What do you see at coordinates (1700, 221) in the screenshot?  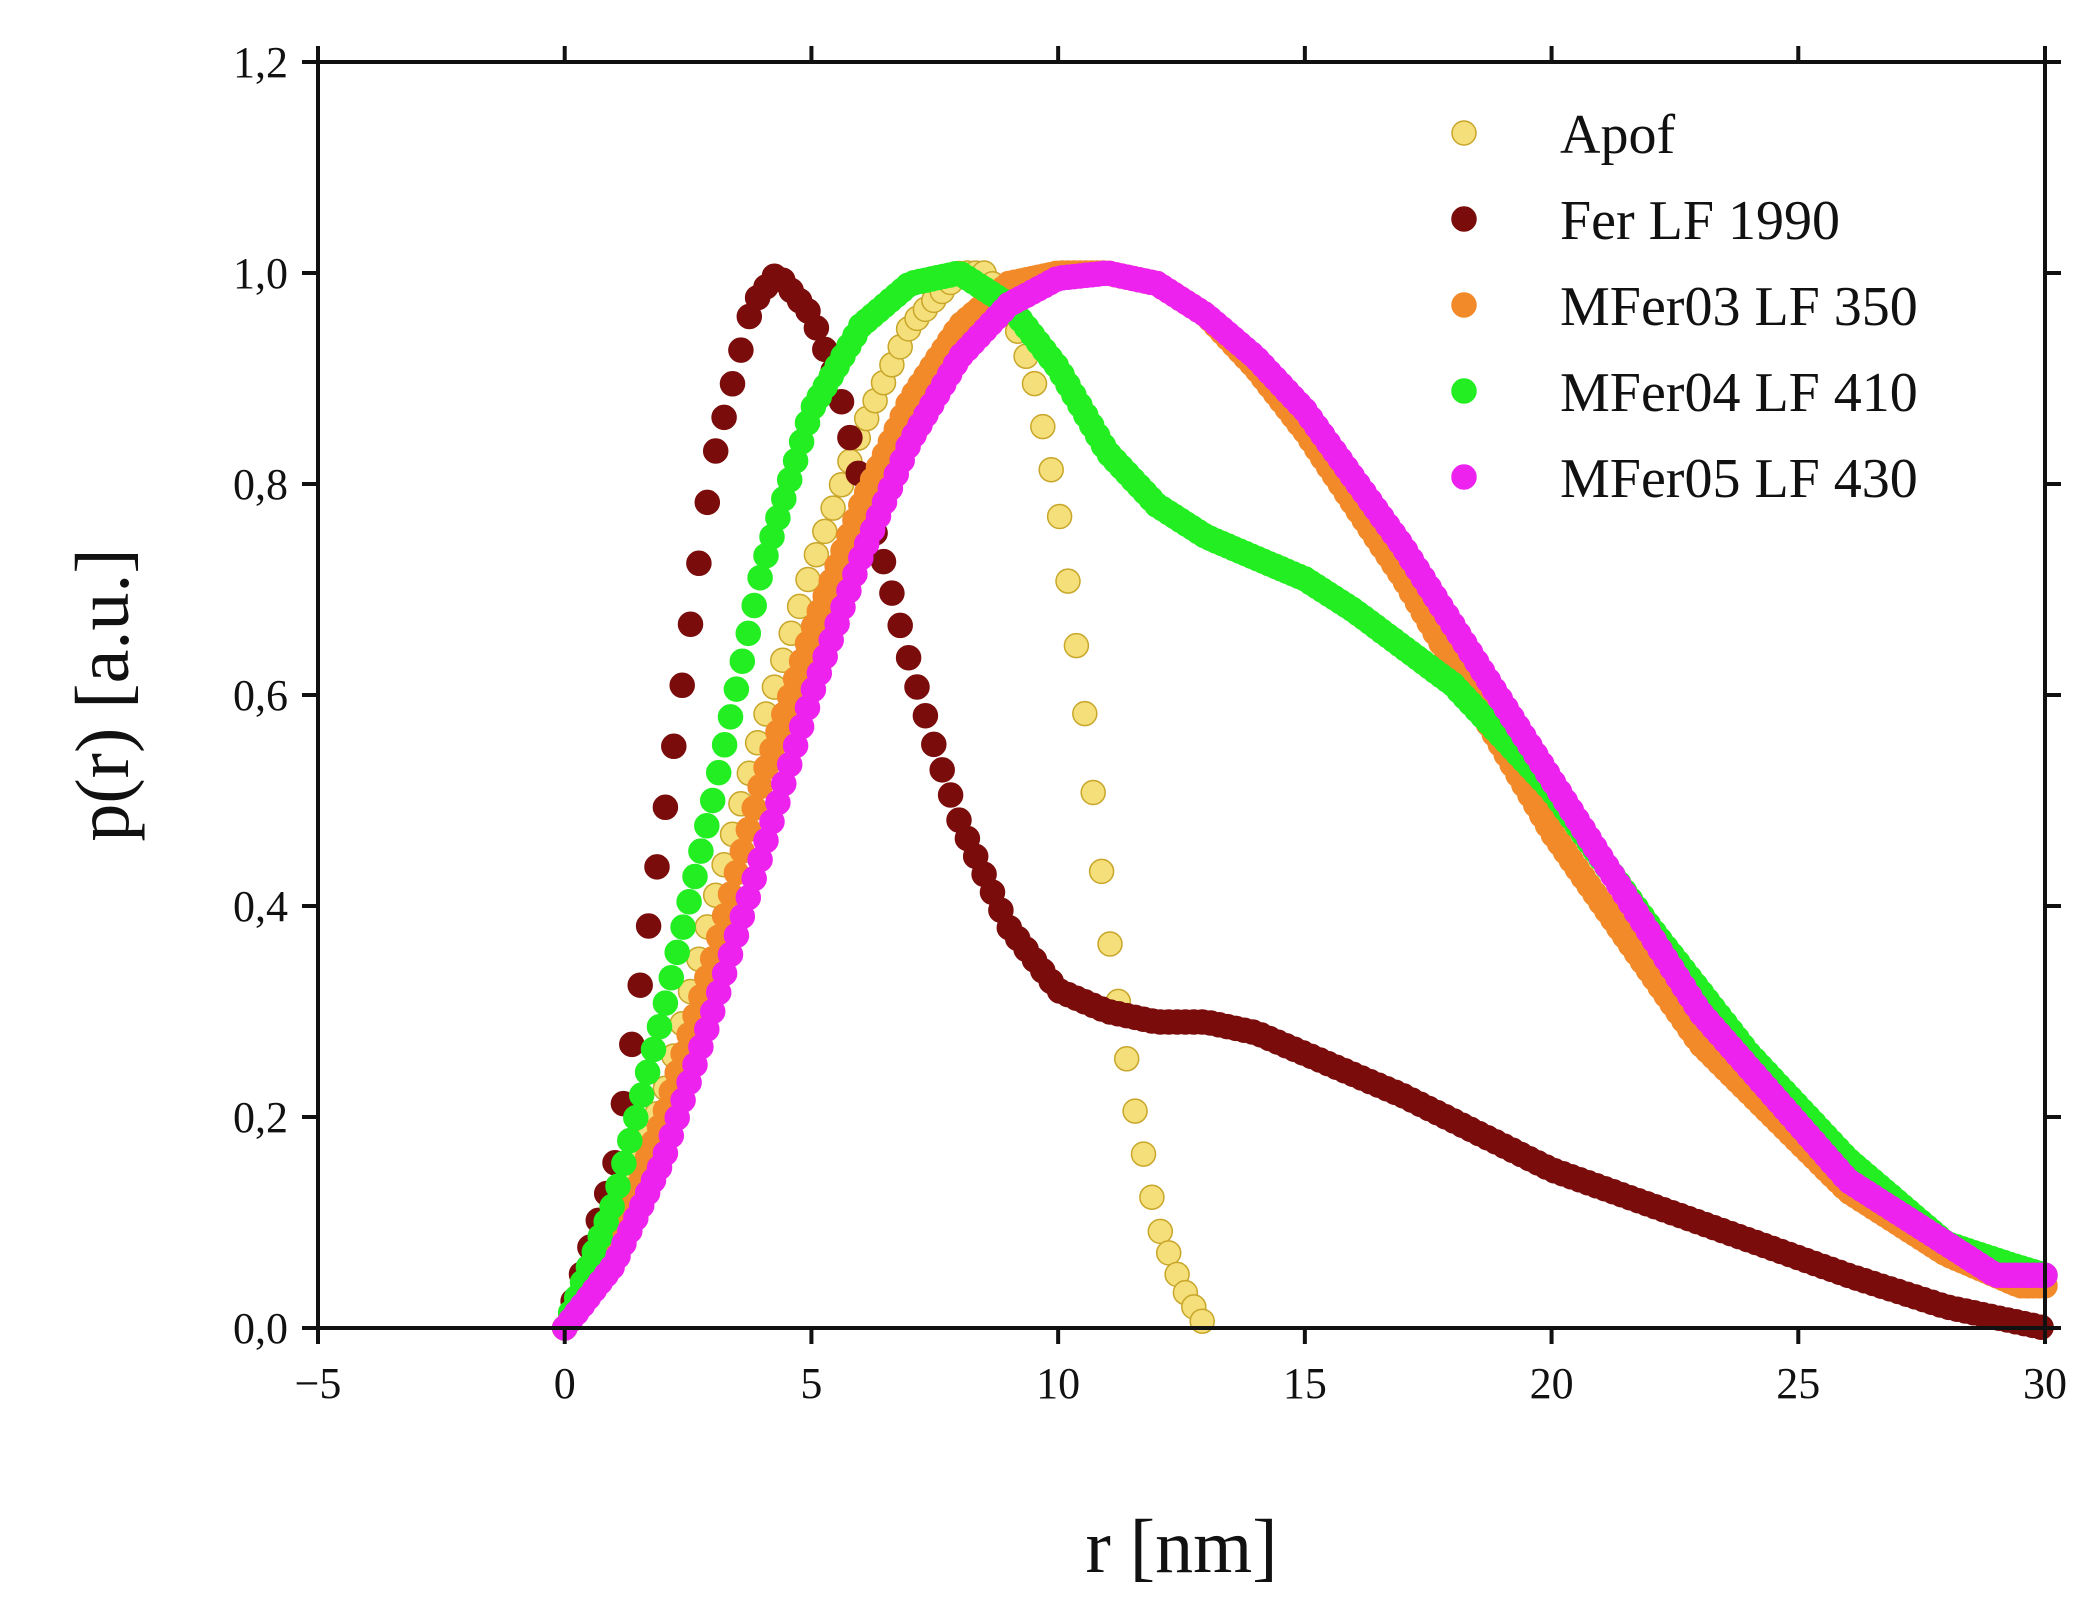 I see `legend-label: Fer LF 1990` at bounding box center [1700, 221].